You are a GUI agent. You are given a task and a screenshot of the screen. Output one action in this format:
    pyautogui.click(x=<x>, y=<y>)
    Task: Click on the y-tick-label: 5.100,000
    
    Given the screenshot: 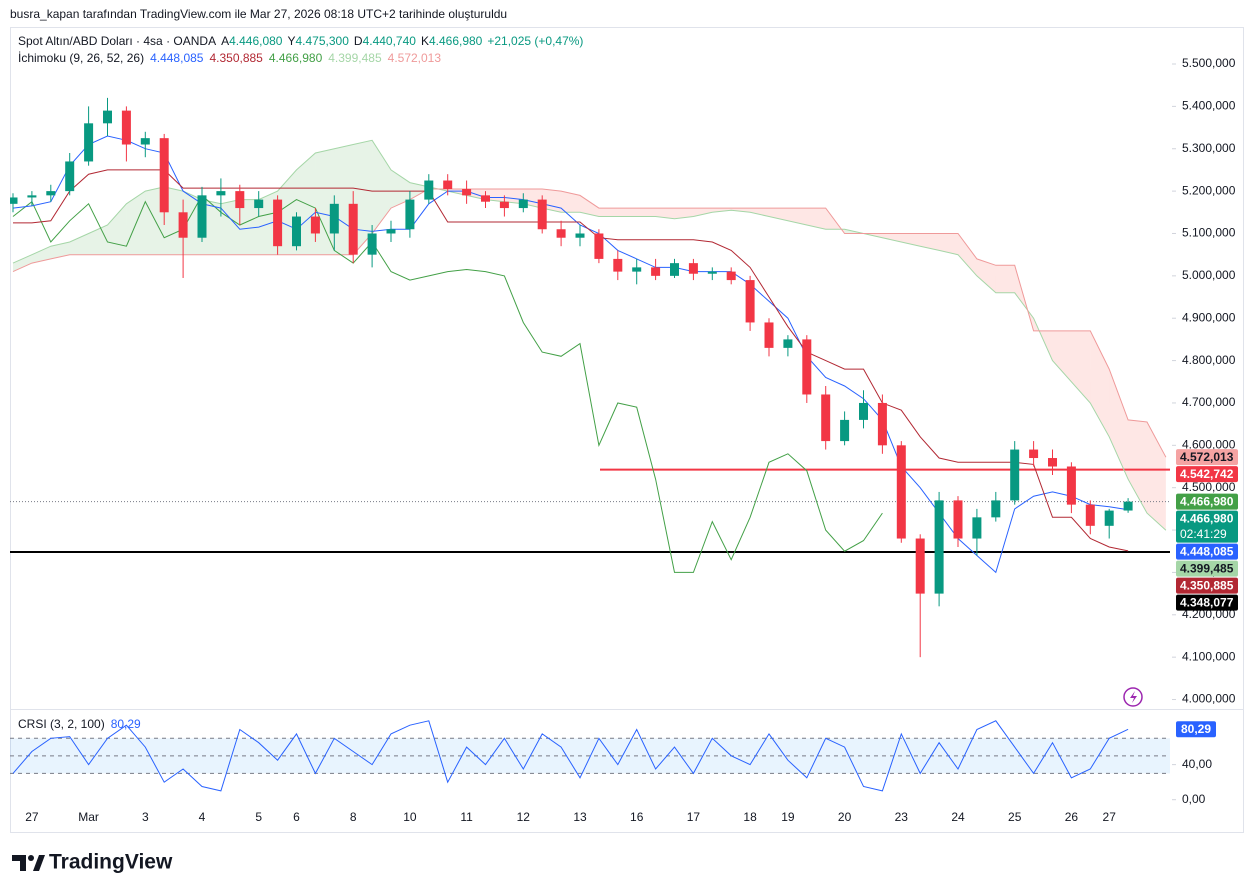 What is the action you would take?
    pyautogui.click(x=1209, y=233)
    